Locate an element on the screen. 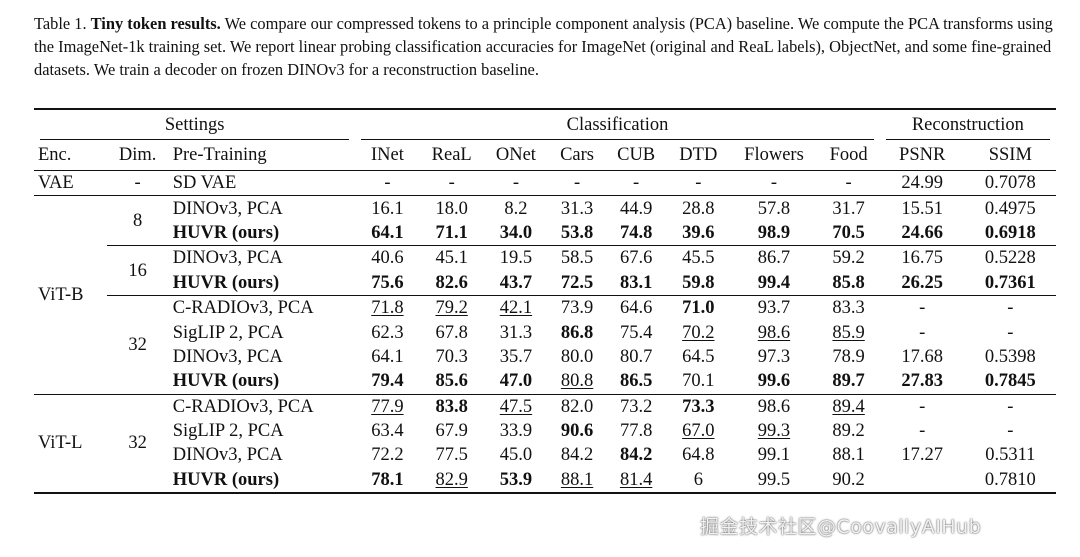  cell-food: 83.3 is located at coordinates (848, 307).